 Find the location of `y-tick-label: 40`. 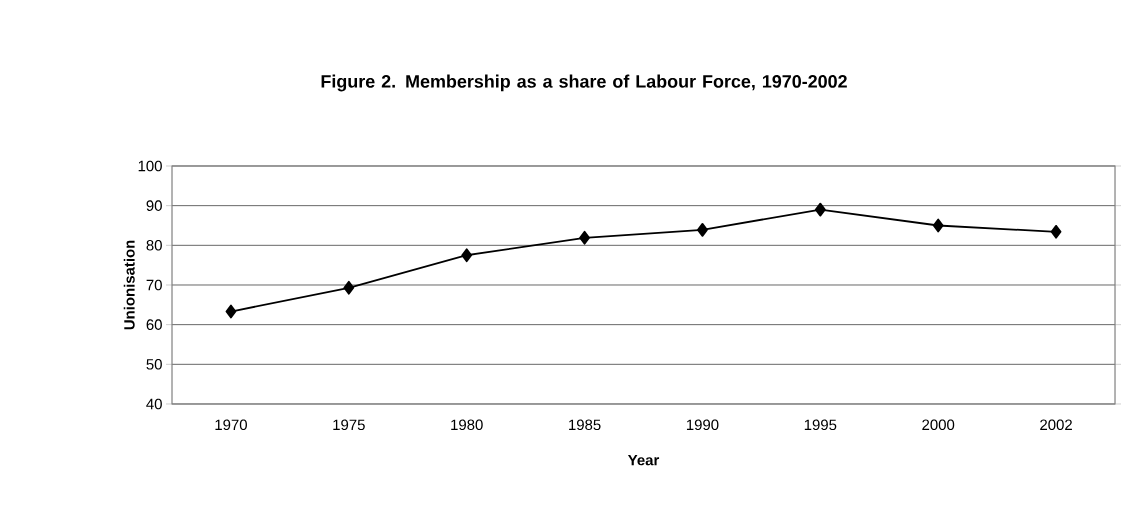

y-tick-label: 40 is located at coordinates (154, 404).